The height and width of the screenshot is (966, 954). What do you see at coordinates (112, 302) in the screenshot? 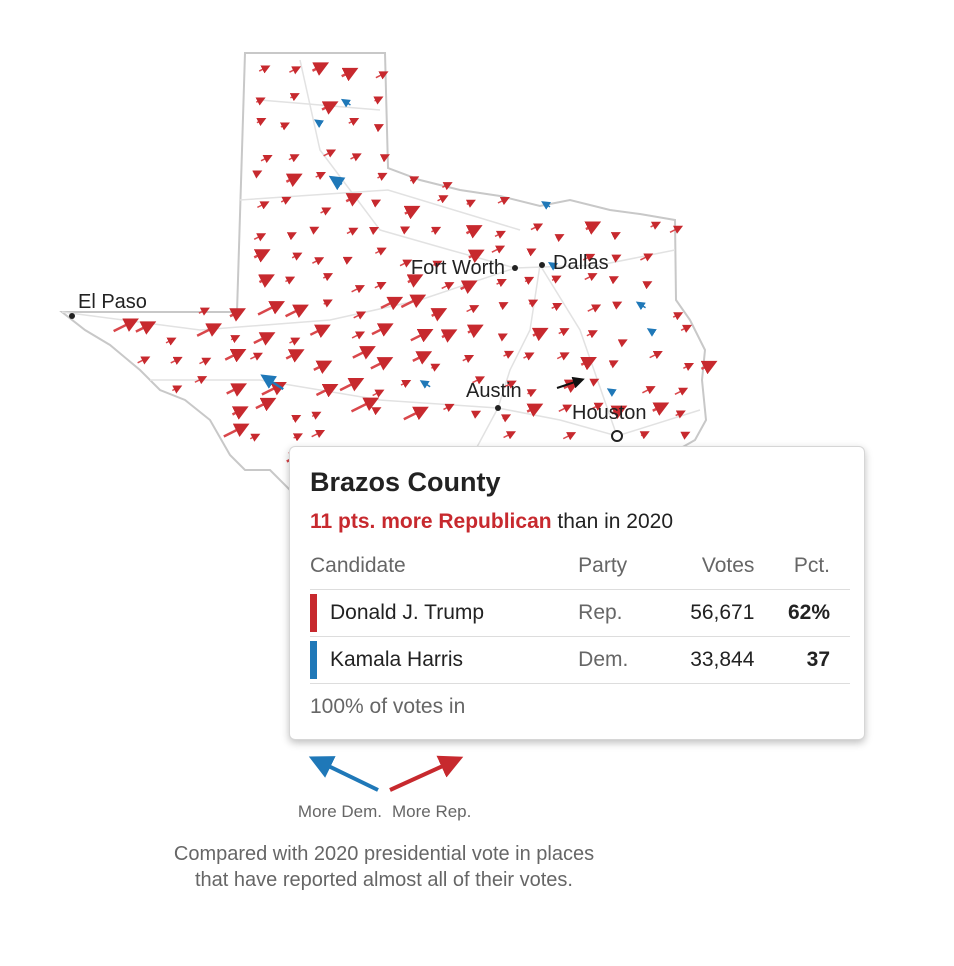
I see `city-label: El Paso` at bounding box center [112, 302].